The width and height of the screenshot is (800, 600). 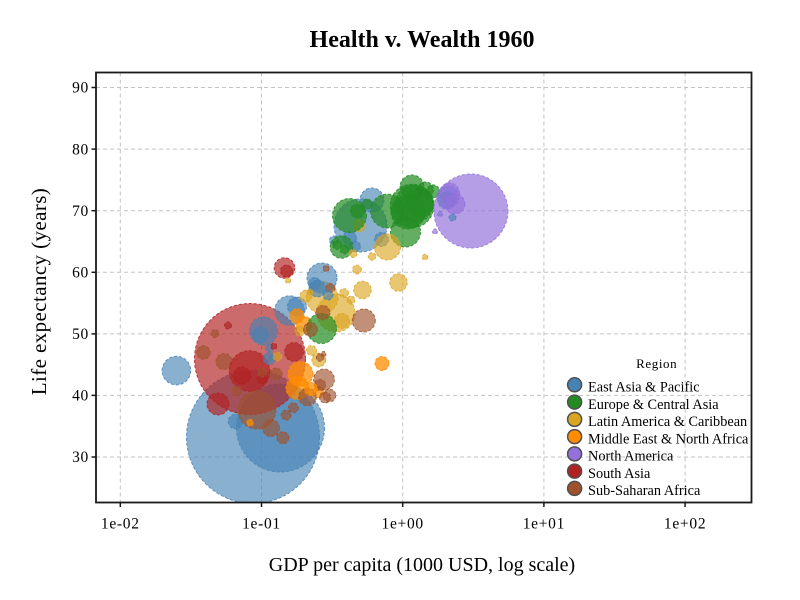 I want to click on svg-text: 1e+02, so click(x=685, y=524).